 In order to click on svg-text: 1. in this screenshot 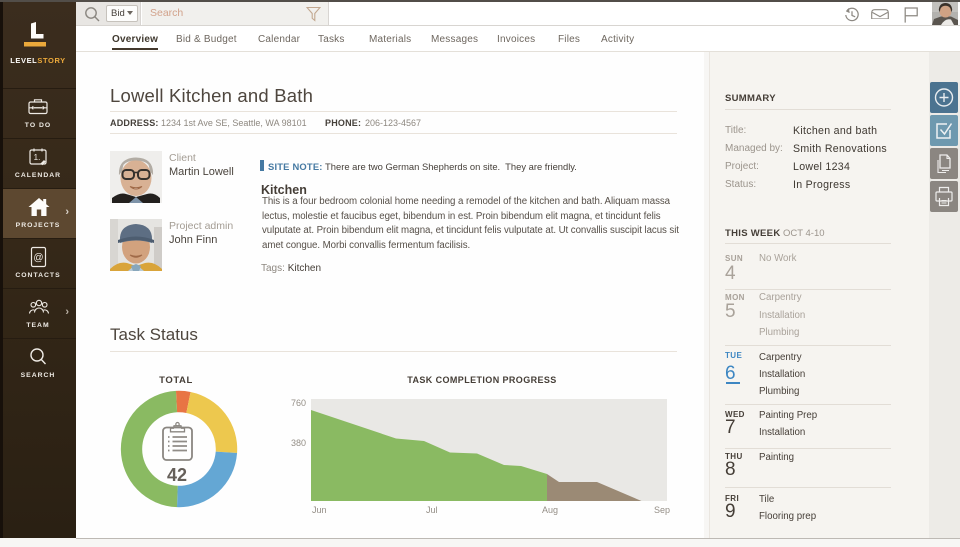, I will do `click(37, 157)`.